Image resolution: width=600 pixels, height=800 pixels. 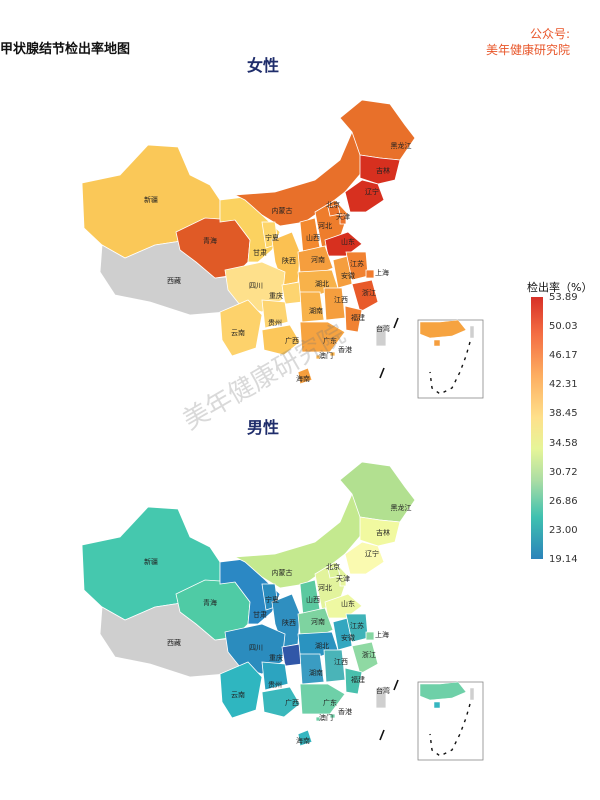 I want to click on legend-tick-label: 23.00, so click(x=563, y=530).